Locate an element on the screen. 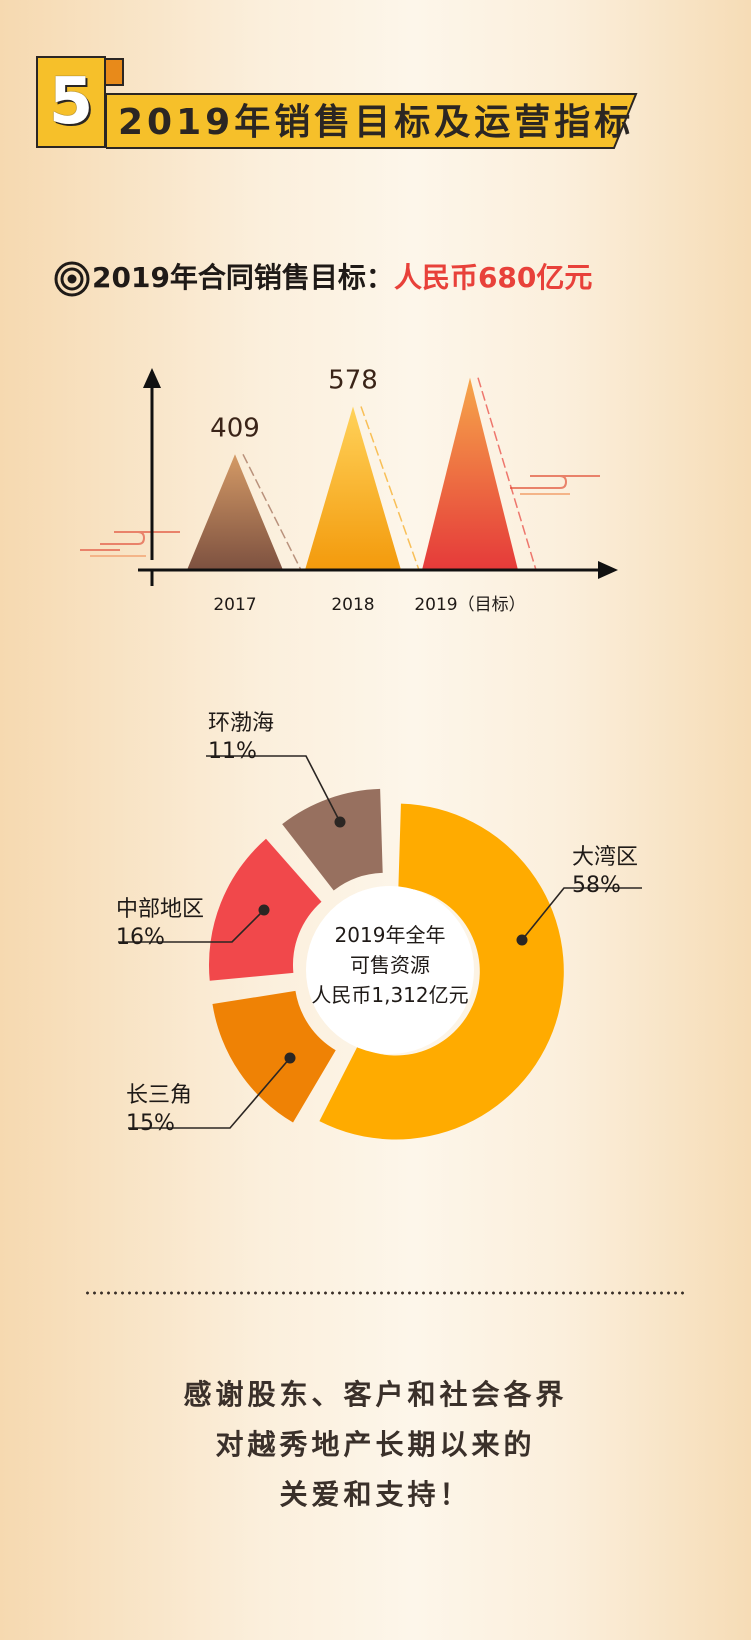 The image size is (751, 1640). category-label-2: 2019（目标） is located at coordinates (469, 605).